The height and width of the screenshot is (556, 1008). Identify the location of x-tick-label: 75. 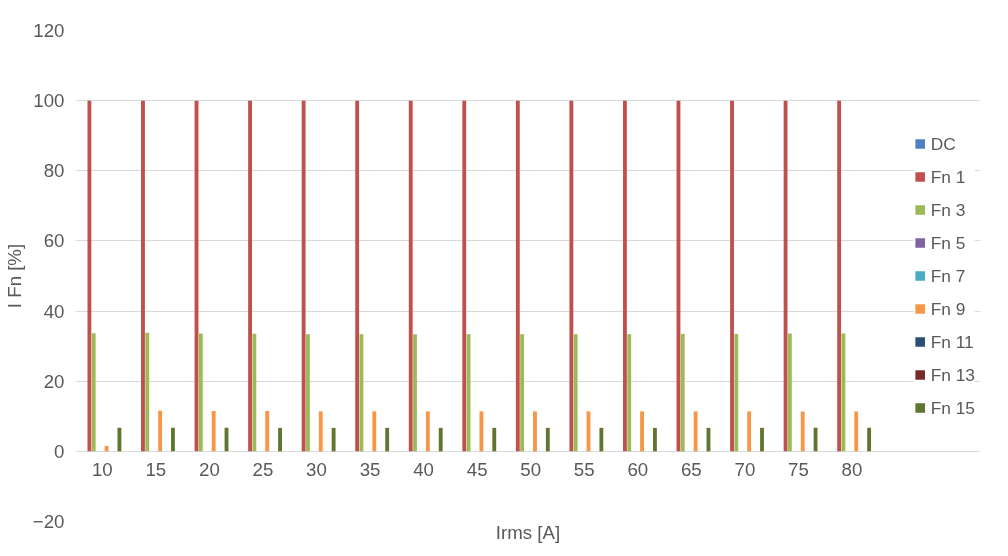
(798, 470).